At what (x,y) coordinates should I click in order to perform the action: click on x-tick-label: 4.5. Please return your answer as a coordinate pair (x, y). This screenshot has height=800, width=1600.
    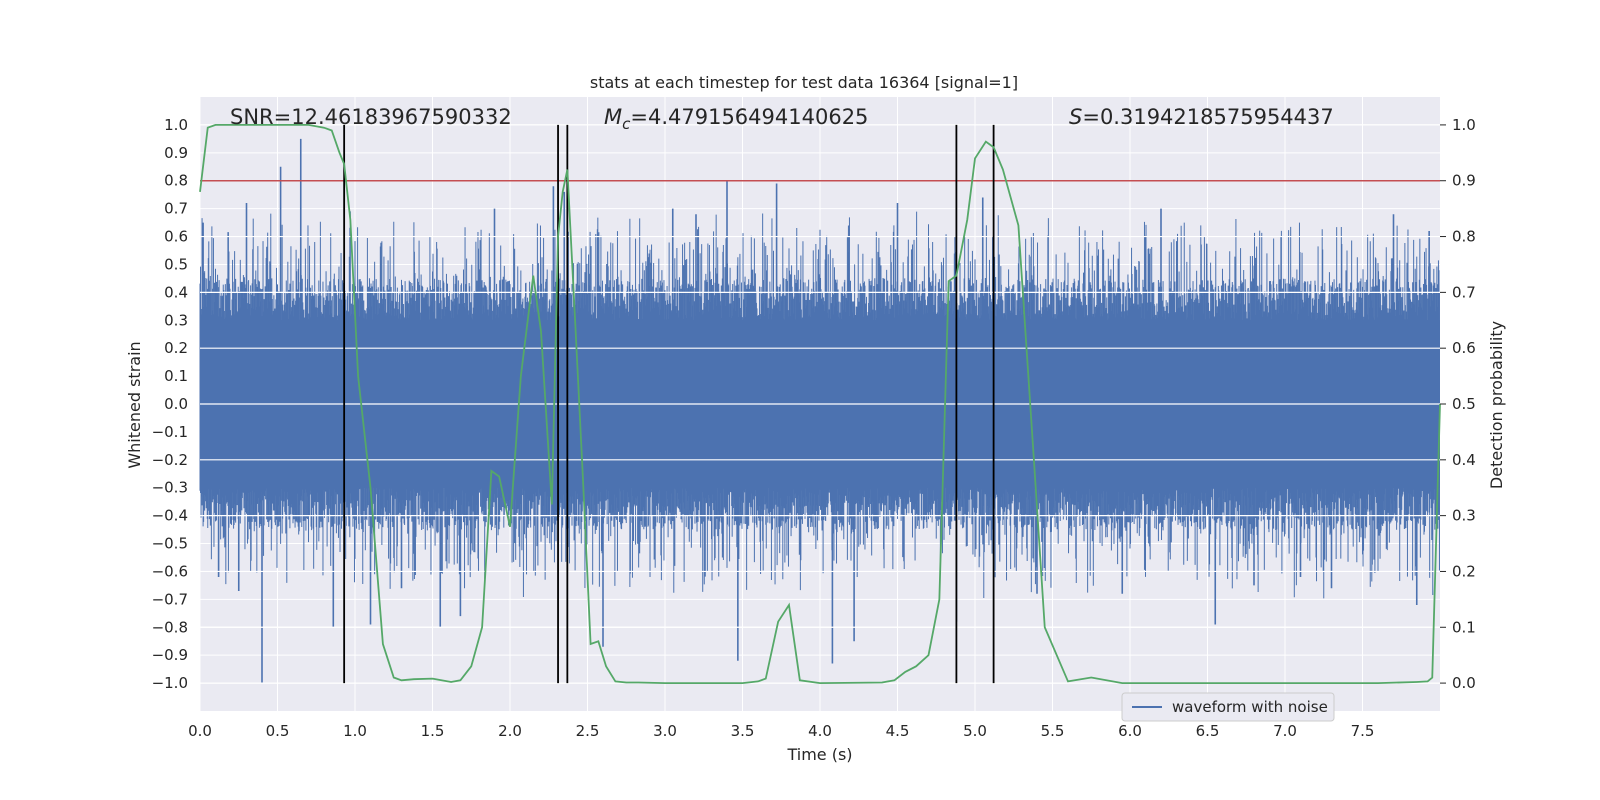
    Looking at the image, I should click on (898, 731).